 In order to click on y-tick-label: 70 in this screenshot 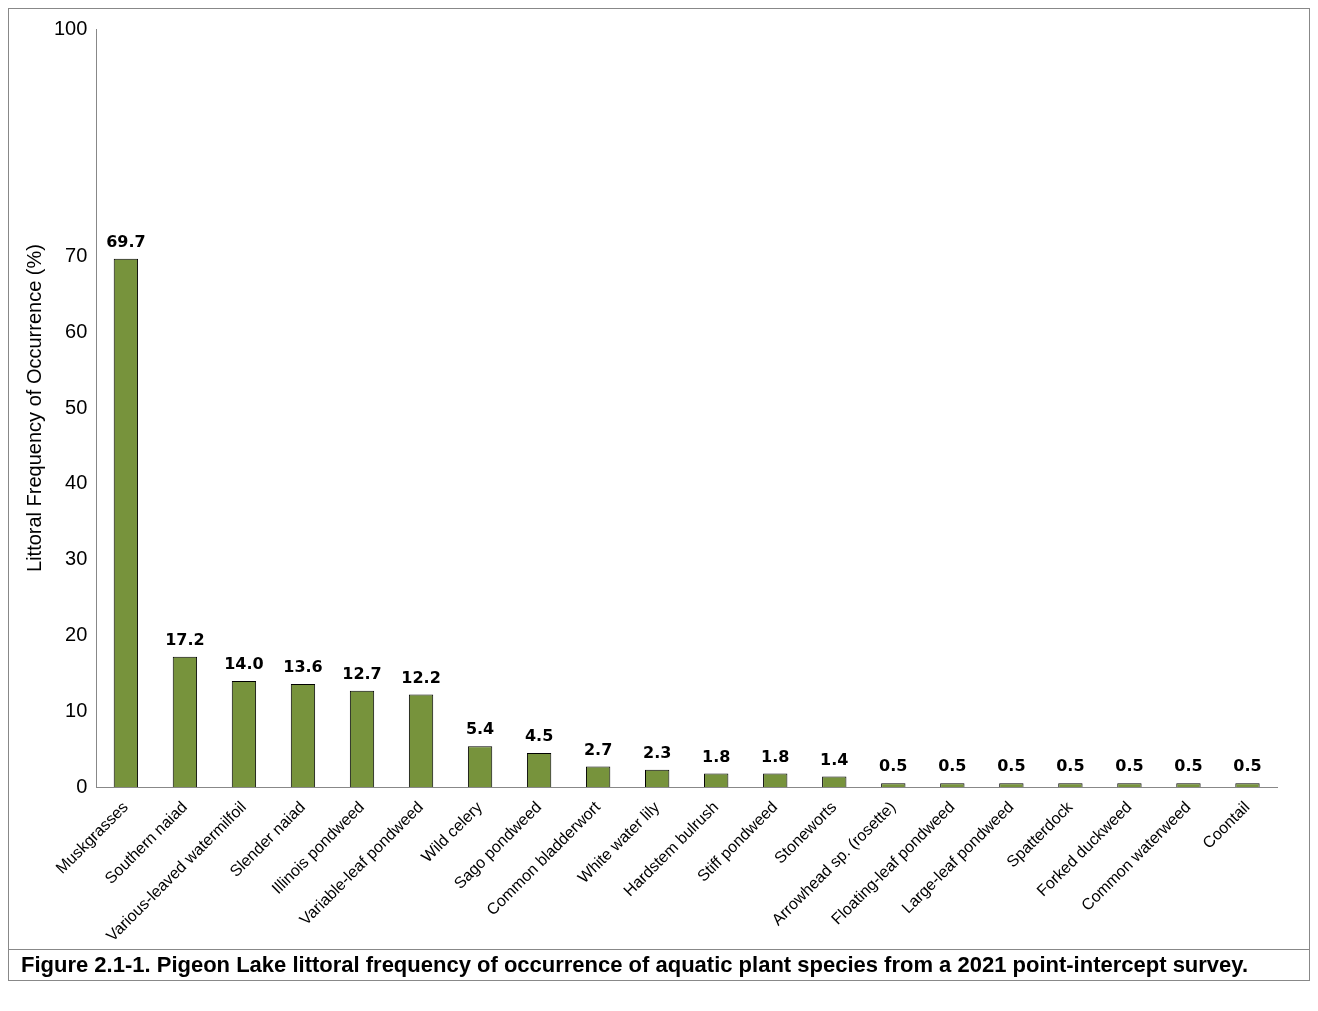, I will do `click(76, 254)`.